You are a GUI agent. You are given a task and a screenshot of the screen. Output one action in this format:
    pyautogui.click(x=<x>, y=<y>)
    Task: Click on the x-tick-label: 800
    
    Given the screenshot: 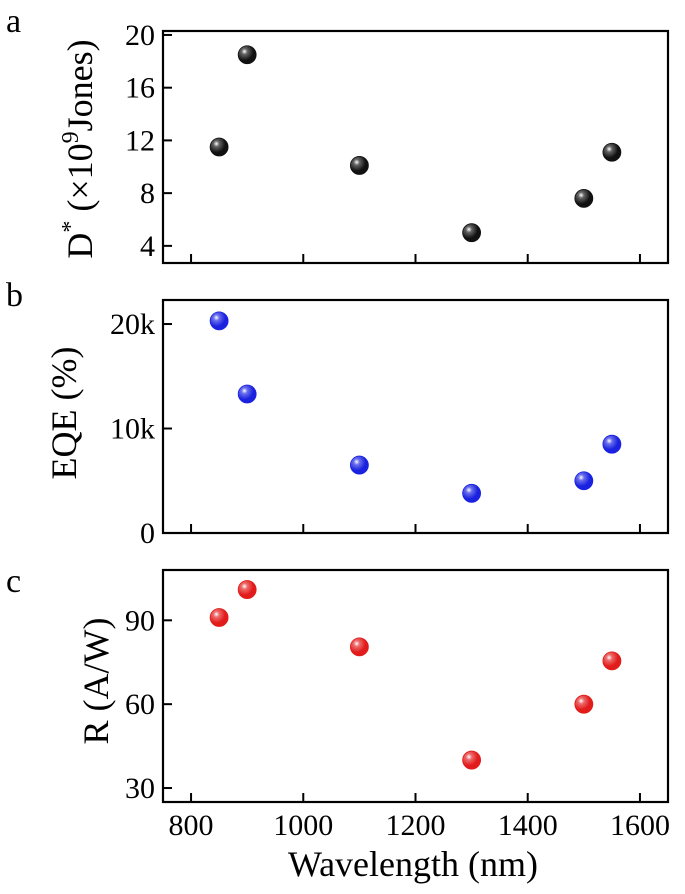 What is the action you would take?
    pyautogui.click(x=191, y=825)
    